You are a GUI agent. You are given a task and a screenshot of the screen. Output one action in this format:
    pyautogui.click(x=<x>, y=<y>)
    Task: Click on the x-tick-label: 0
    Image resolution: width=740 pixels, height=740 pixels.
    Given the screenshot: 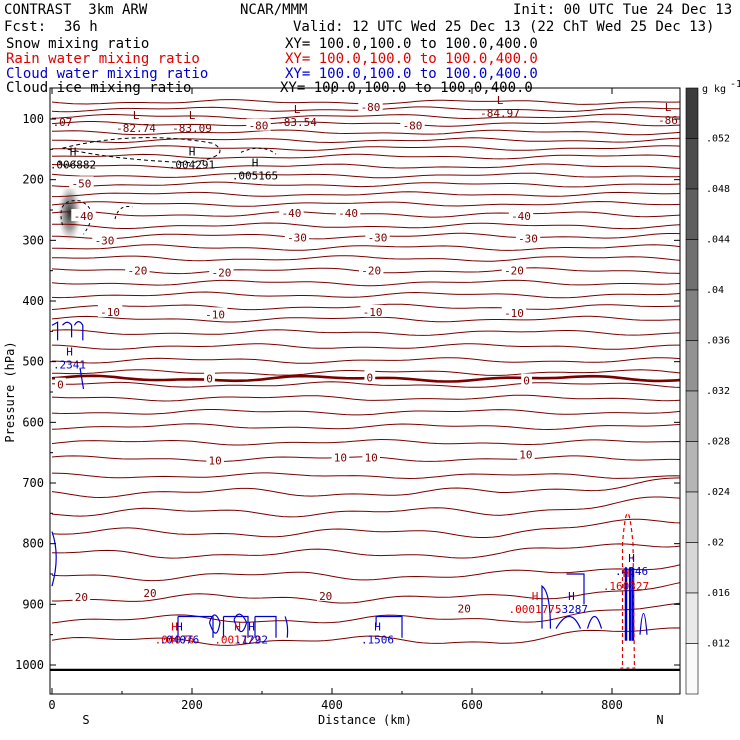 What is the action you would take?
    pyautogui.click(x=51, y=705)
    